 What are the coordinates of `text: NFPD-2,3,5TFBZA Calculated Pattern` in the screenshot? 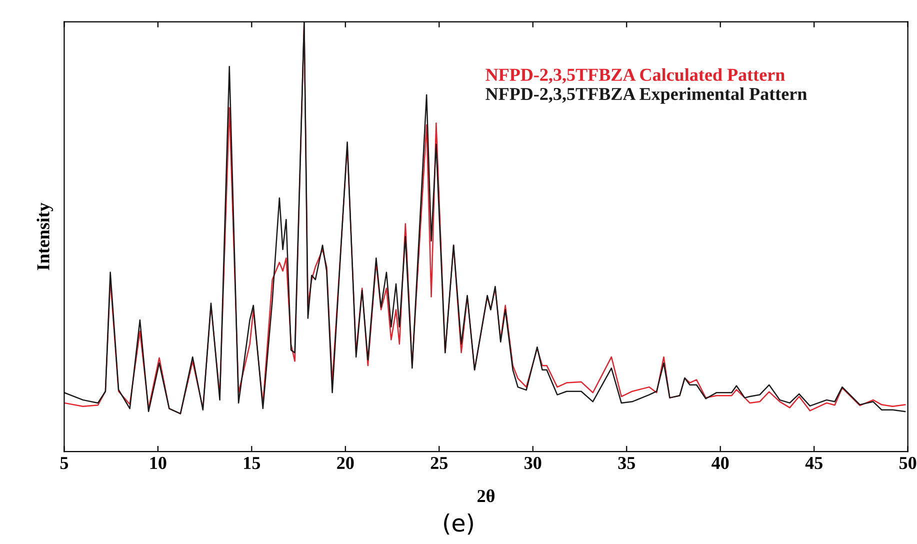 It's located at (635, 76).